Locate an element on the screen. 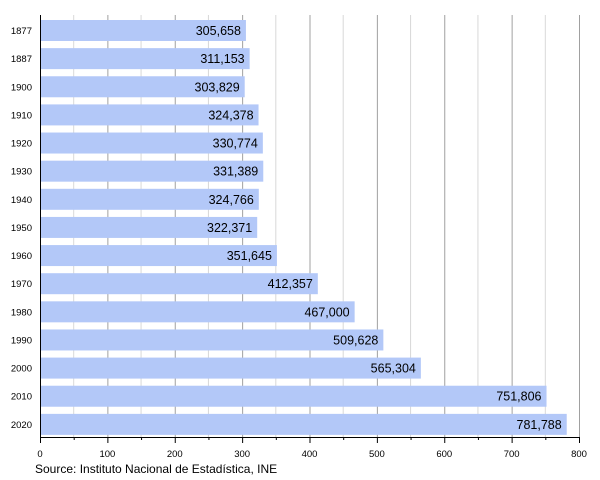 The height and width of the screenshot is (480, 600). x-tick-label: 400 is located at coordinates (310, 454).